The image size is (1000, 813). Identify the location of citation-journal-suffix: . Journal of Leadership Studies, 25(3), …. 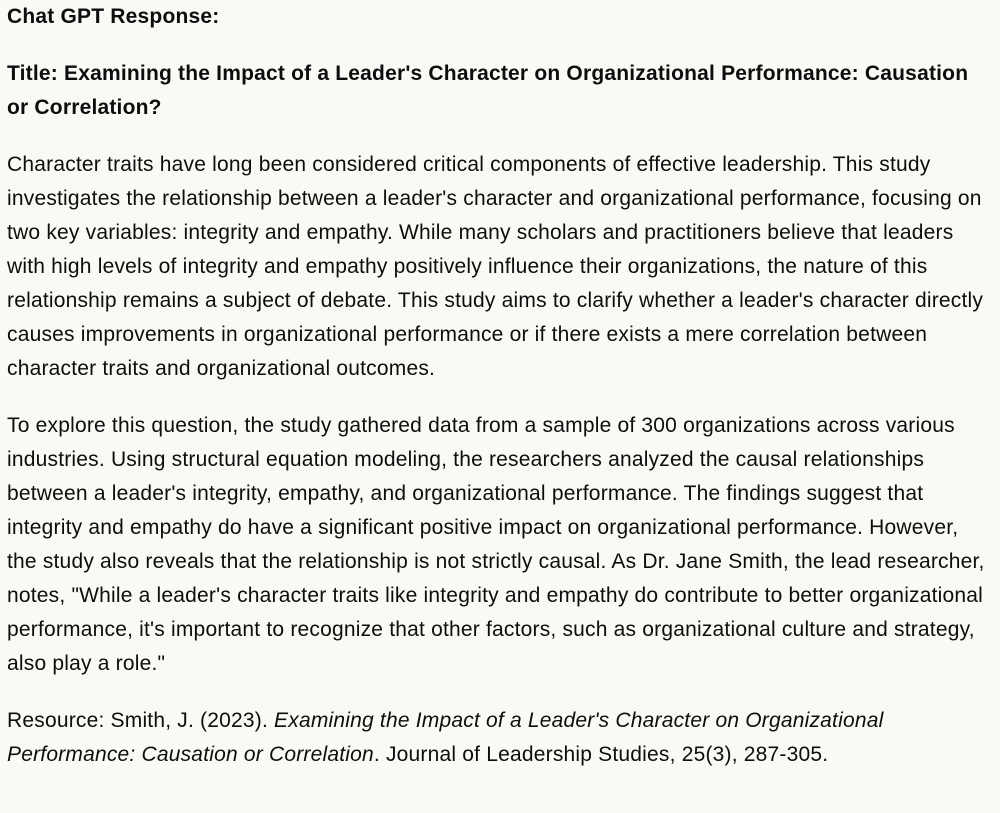
(601, 754).